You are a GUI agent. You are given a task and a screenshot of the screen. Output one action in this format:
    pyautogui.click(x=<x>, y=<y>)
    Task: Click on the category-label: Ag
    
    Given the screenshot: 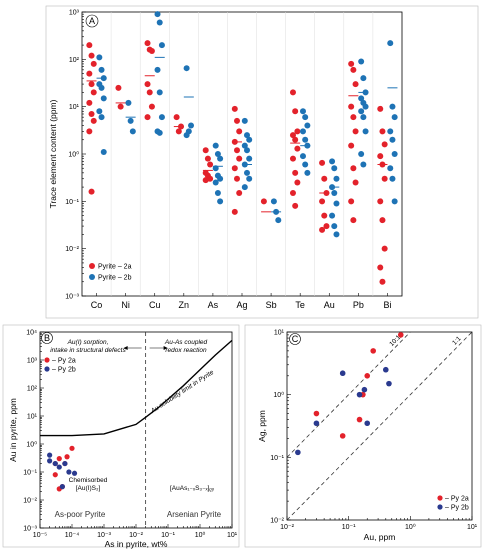 What is the action you would take?
    pyautogui.click(x=241, y=305)
    